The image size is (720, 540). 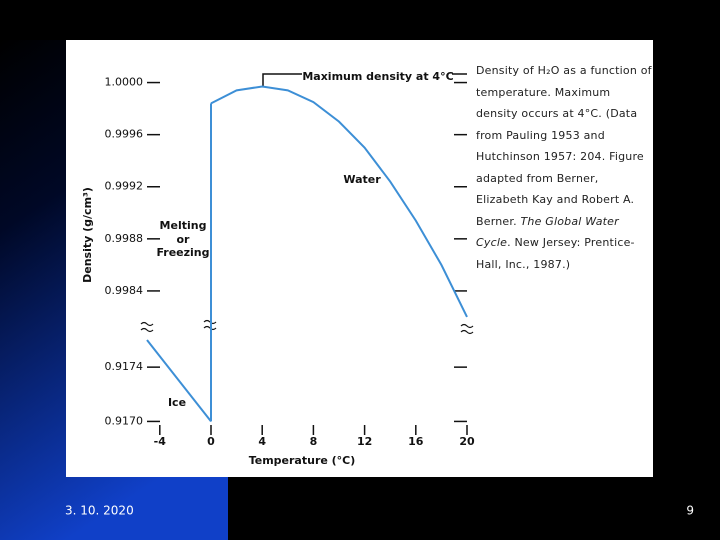 I want to click on phase-label: Freezing, so click(x=182, y=252).